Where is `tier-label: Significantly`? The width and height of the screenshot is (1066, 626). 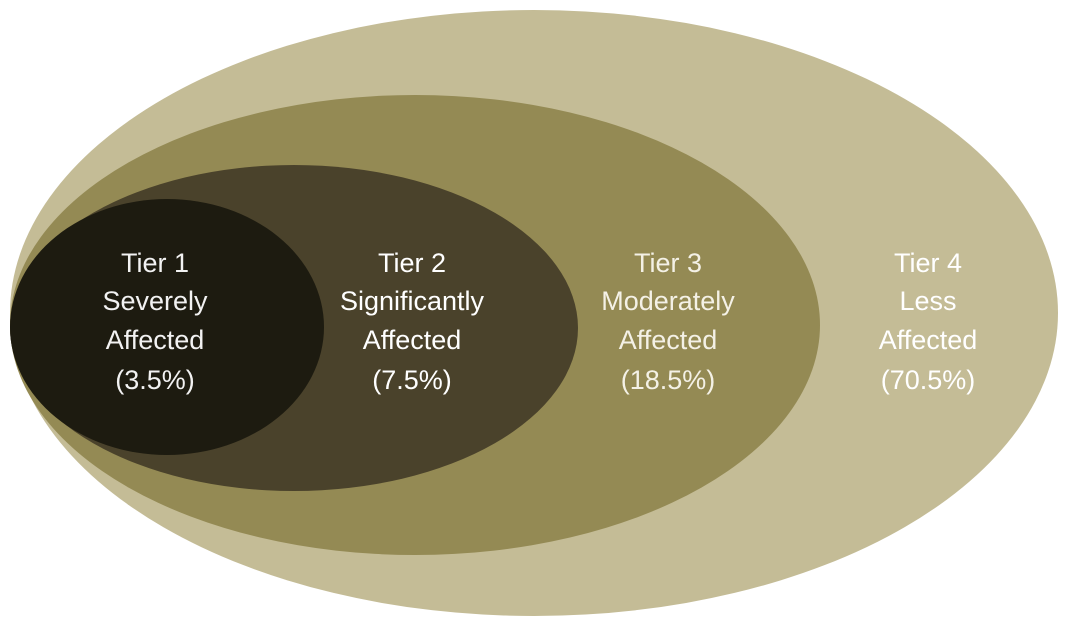 tier-label: Significantly is located at coordinates (412, 301).